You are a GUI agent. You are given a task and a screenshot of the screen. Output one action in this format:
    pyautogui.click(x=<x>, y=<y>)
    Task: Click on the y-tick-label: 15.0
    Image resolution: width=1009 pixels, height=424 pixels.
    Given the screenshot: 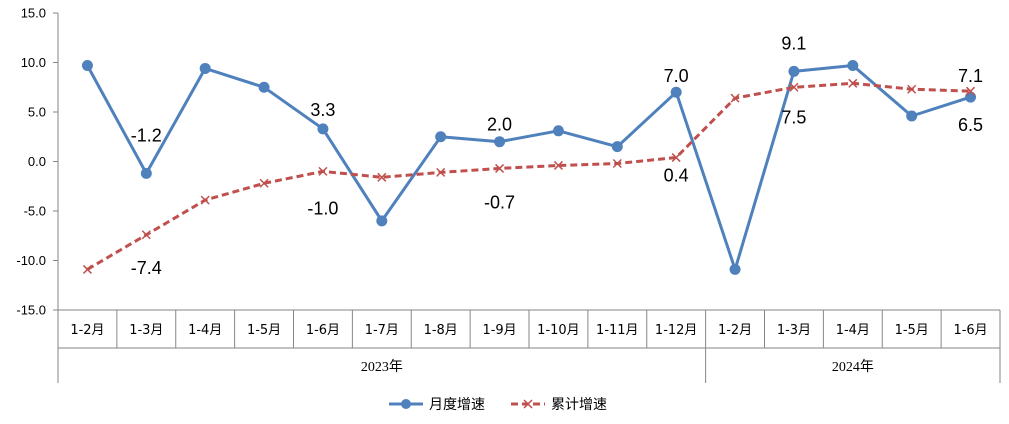 What is the action you would take?
    pyautogui.click(x=33, y=13)
    